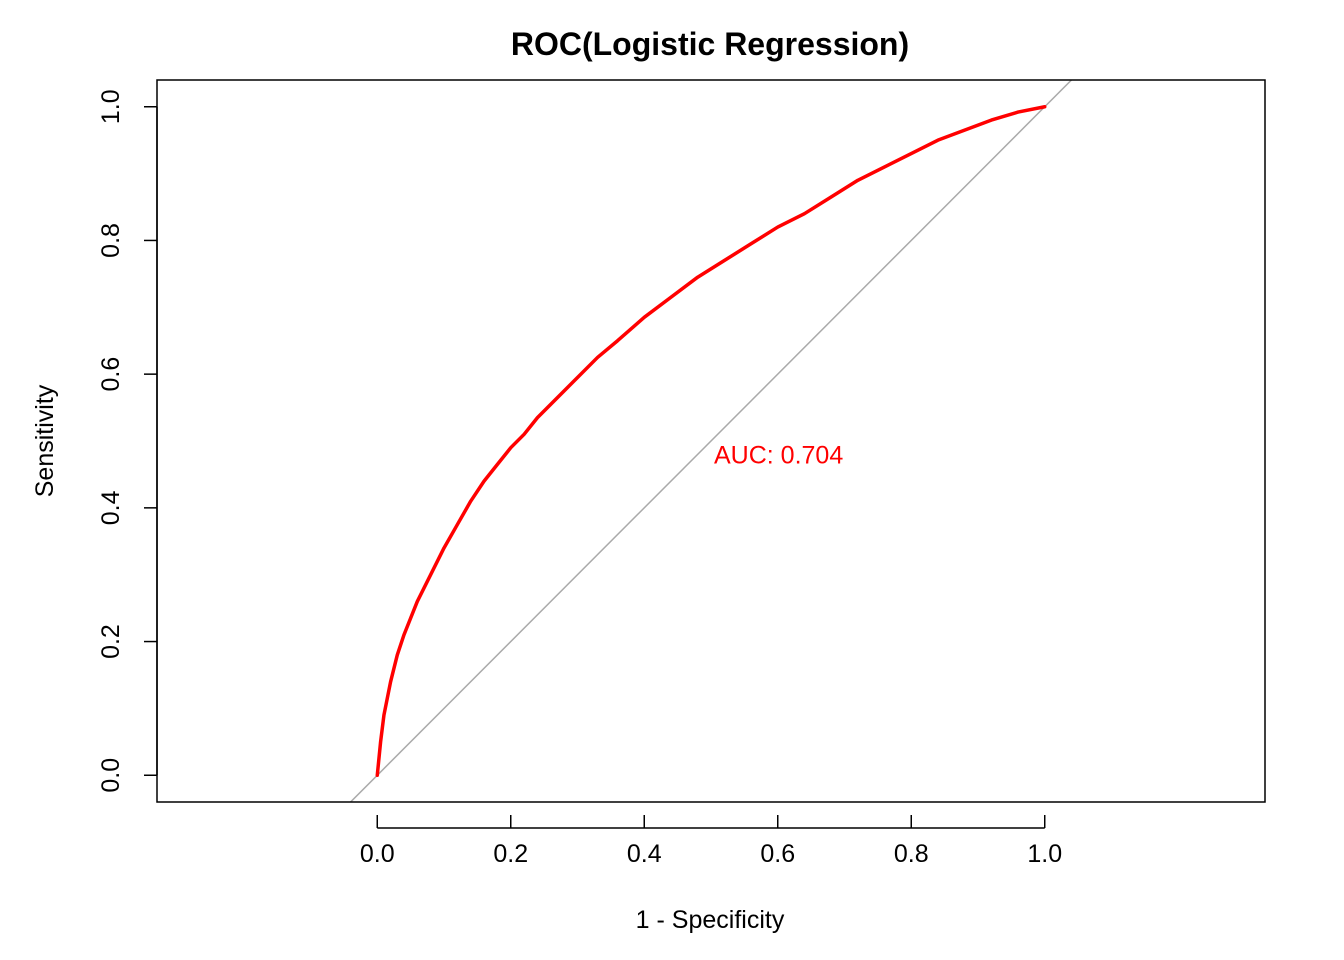 Image resolution: width=1344 pixels, height=960 pixels. What do you see at coordinates (711, 841) in the screenshot?
I see `x-axis: 0.0 0.2 0.4 0.6 0.8 1.0` at bounding box center [711, 841].